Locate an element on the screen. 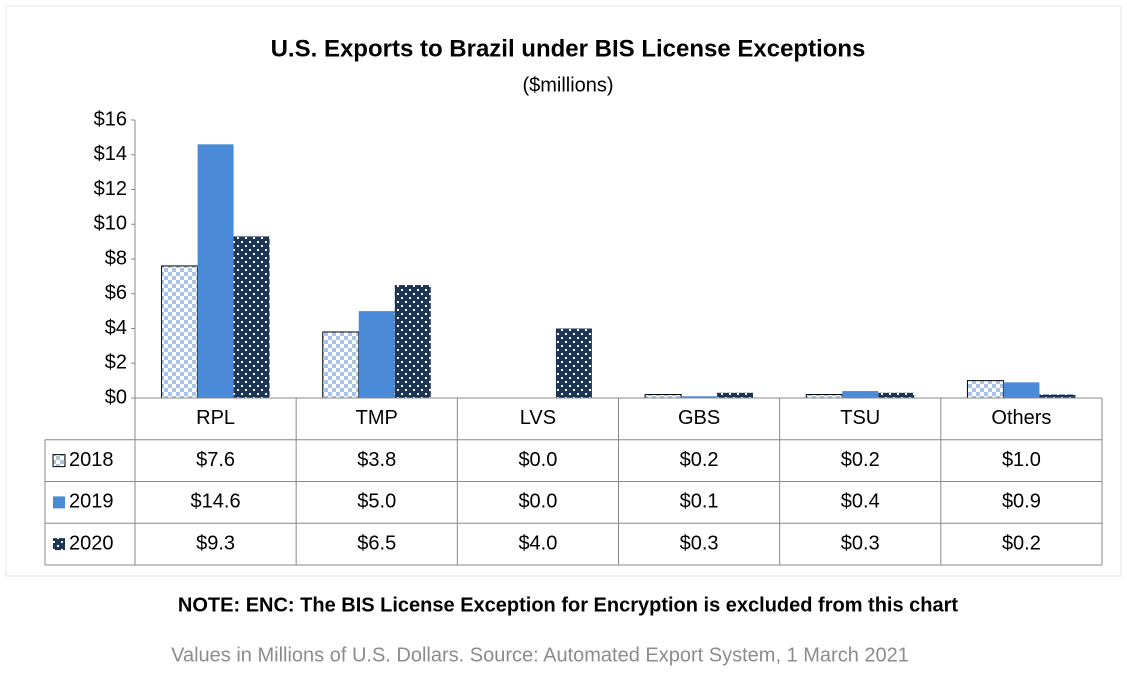 The width and height of the screenshot is (1127, 684). x-tick-label: RPL is located at coordinates (215, 418).